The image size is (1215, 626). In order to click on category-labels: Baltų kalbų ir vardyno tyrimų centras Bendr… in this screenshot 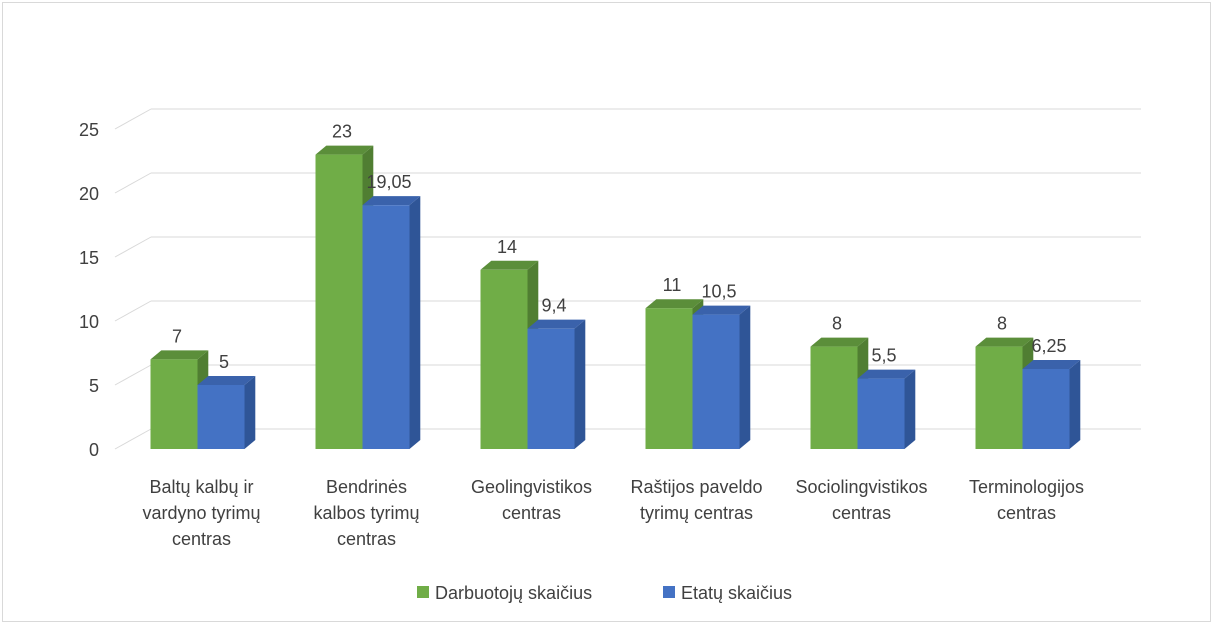, I will do `click(613, 513)`.